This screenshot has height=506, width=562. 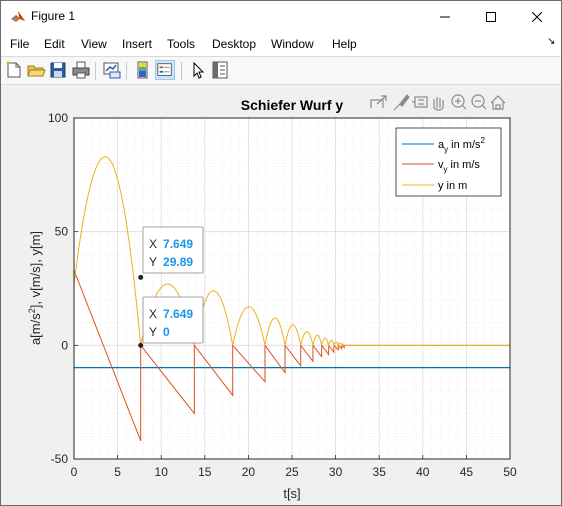 What do you see at coordinates (178, 314) in the screenshot?
I see `datatip-2-x-value: 7.649` at bounding box center [178, 314].